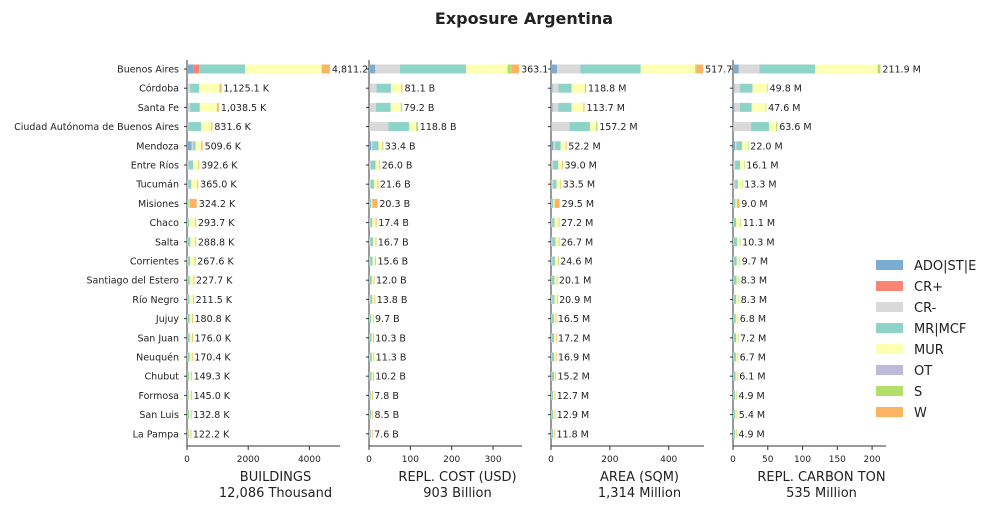 The height and width of the screenshot is (510, 995). What do you see at coordinates (492, 460) in the screenshot?
I see `x-tick-label: 300` at bounding box center [492, 460].